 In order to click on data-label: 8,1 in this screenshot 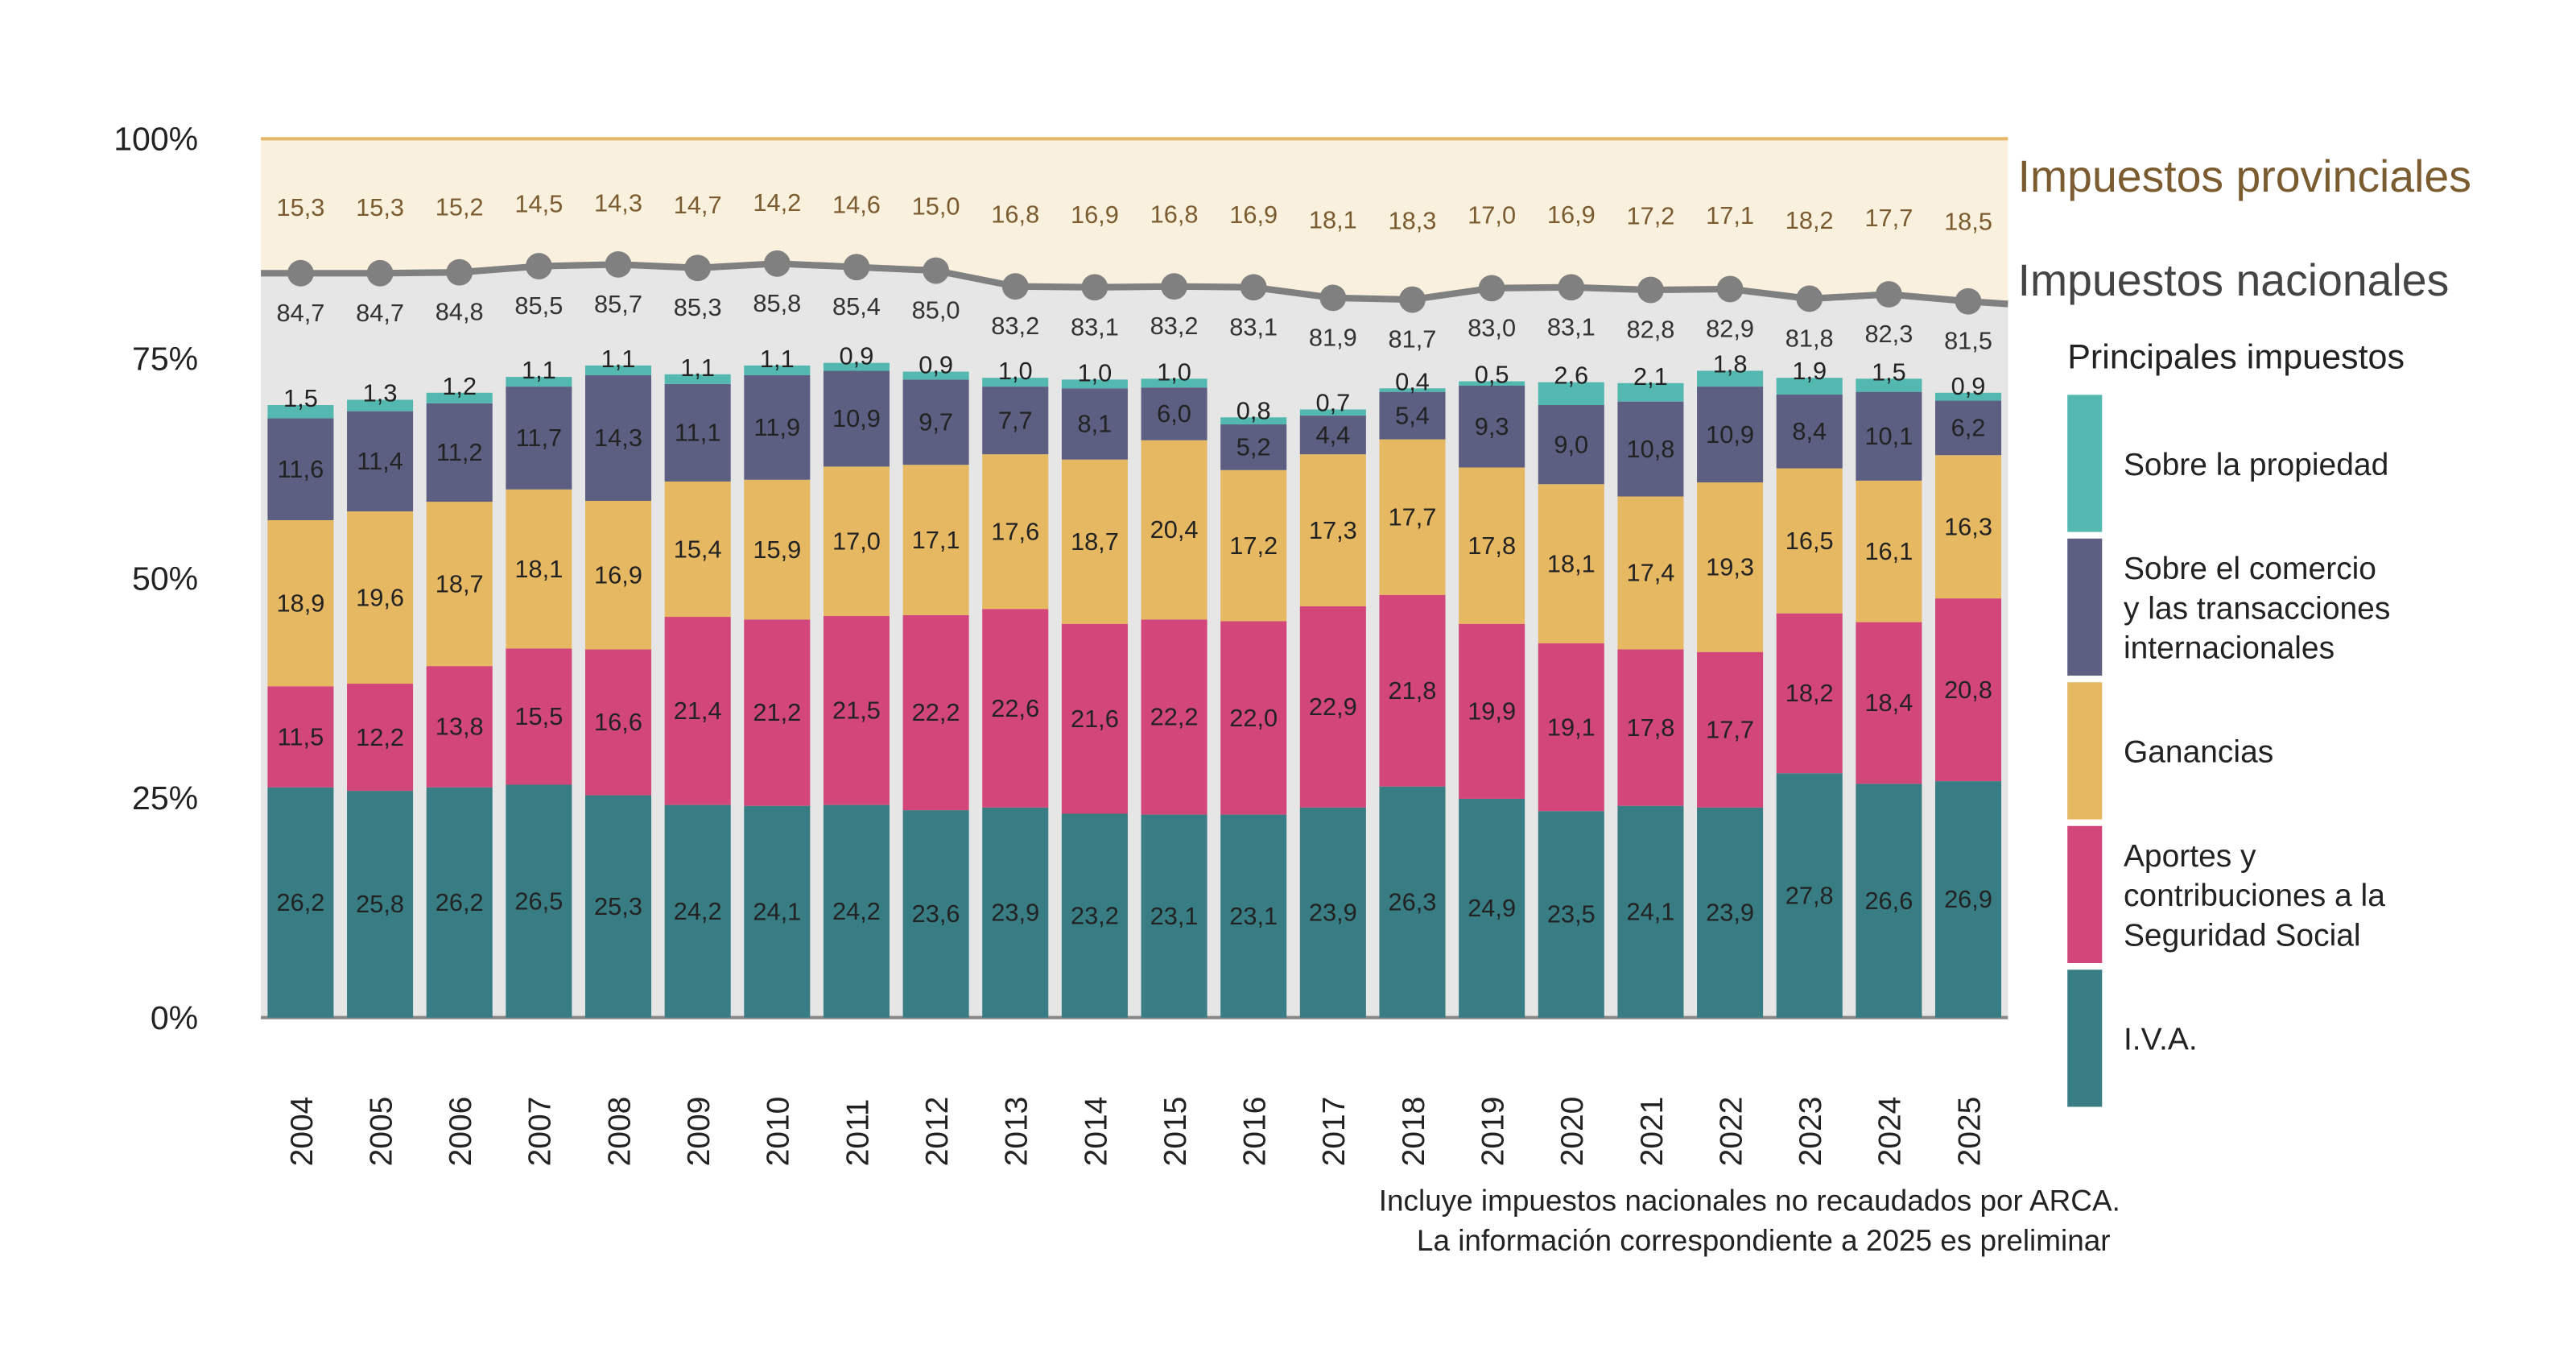, I will do `click(1095, 424)`.